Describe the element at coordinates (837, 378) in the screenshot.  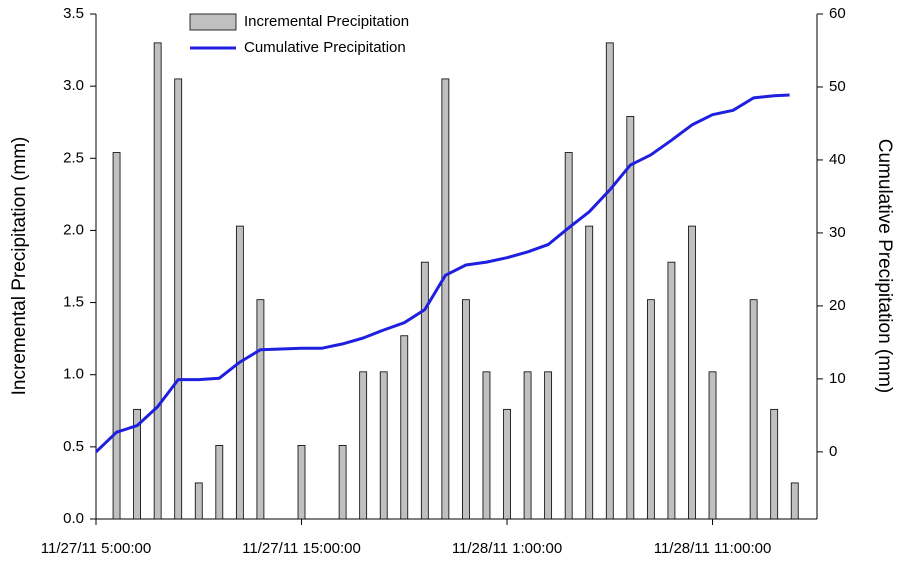
I see `y2-tick-label: 10` at that location.